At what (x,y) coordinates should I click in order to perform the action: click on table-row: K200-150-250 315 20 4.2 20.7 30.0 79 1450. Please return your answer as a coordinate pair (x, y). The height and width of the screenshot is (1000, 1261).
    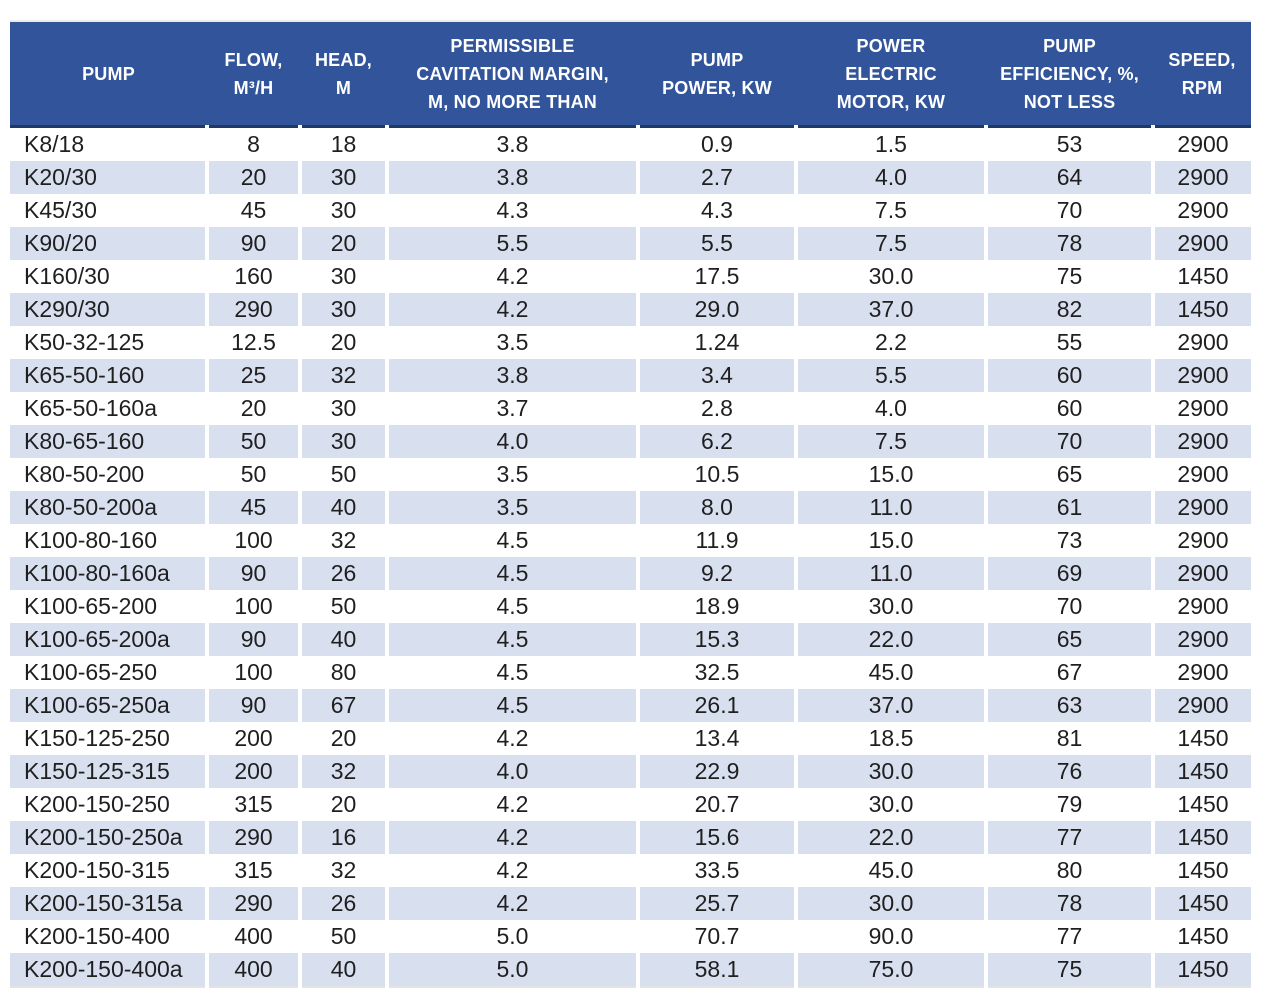
    Looking at the image, I should click on (630, 804).